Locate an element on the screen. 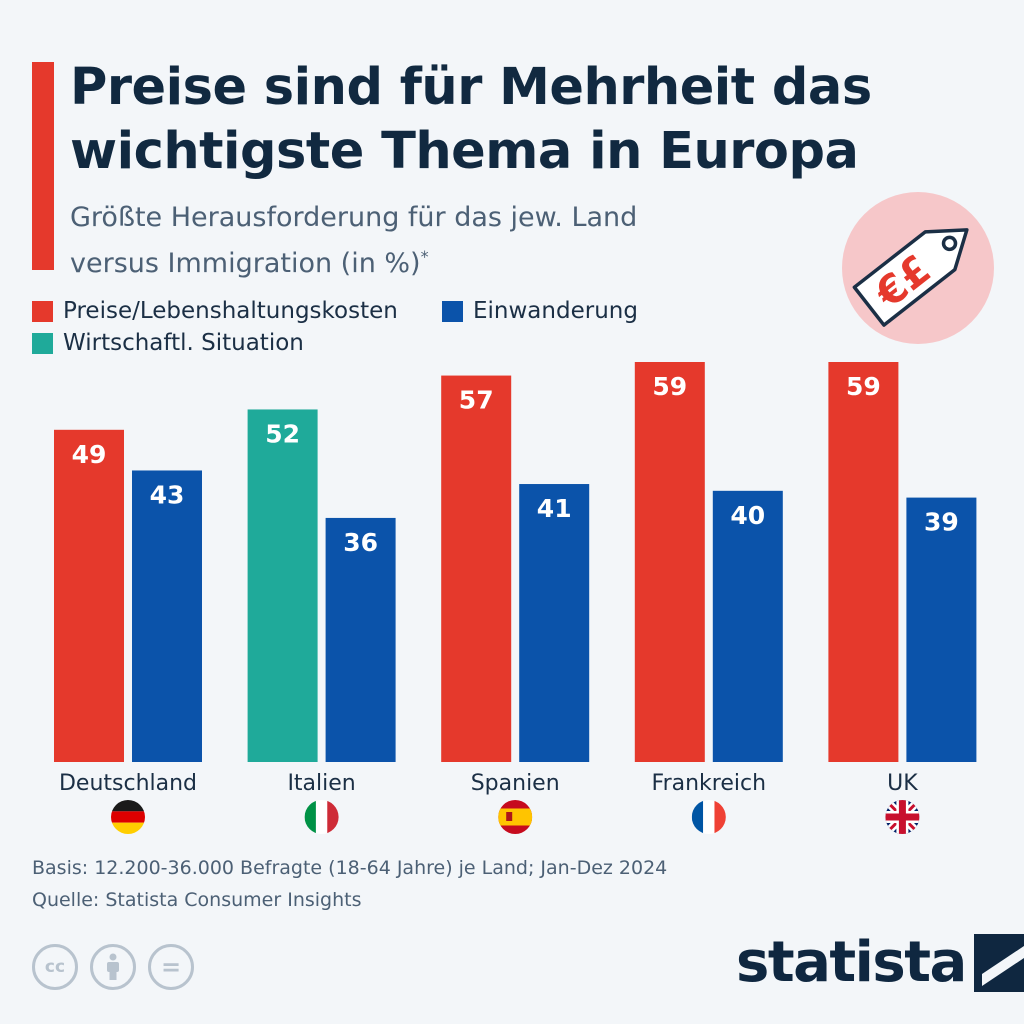  bar-frankreich-einwanderung is located at coordinates (747, 626).